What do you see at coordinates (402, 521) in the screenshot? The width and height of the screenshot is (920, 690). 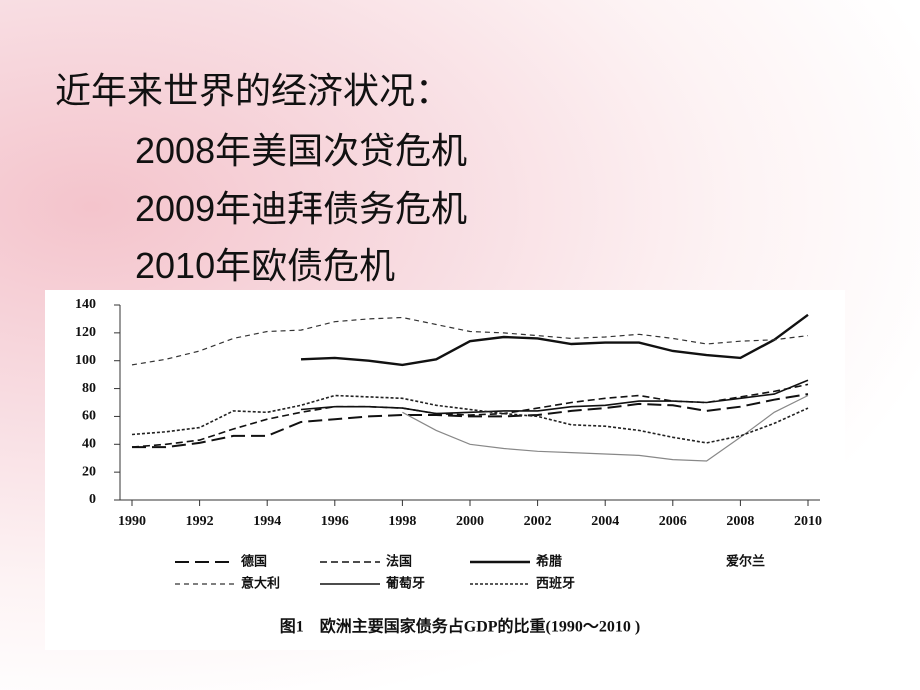 I see `x-tick-label: 1998` at bounding box center [402, 521].